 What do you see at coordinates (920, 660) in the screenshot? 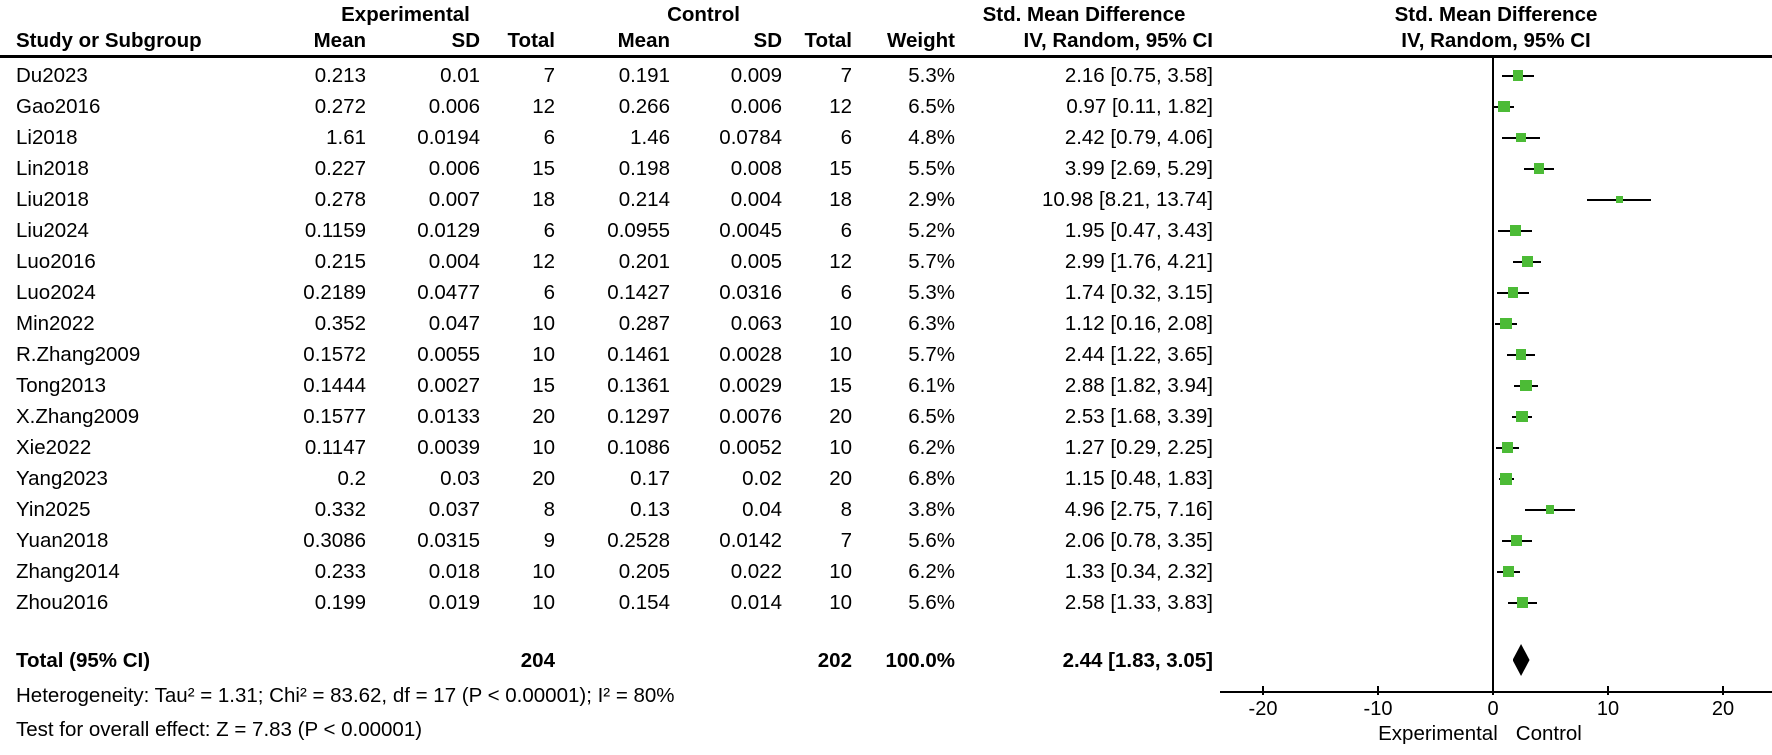
I see `total-weight: 100.0%` at bounding box center [920, 660].